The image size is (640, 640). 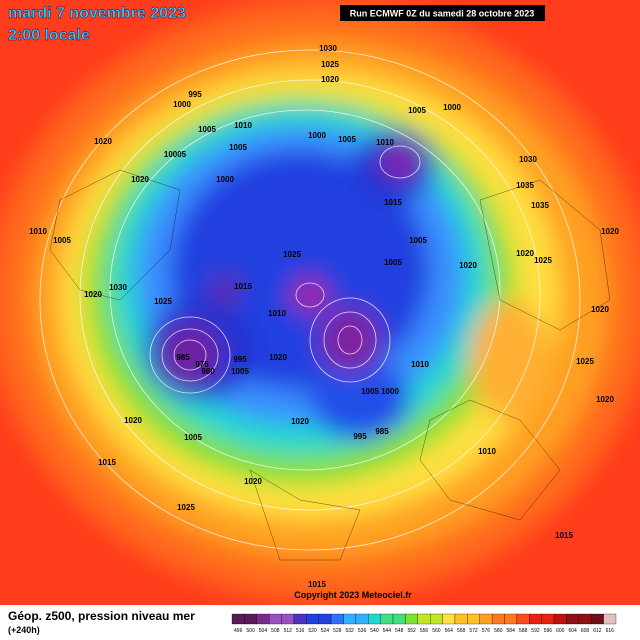 I want to click on scale-label: 580, so click(x=498, y=631).